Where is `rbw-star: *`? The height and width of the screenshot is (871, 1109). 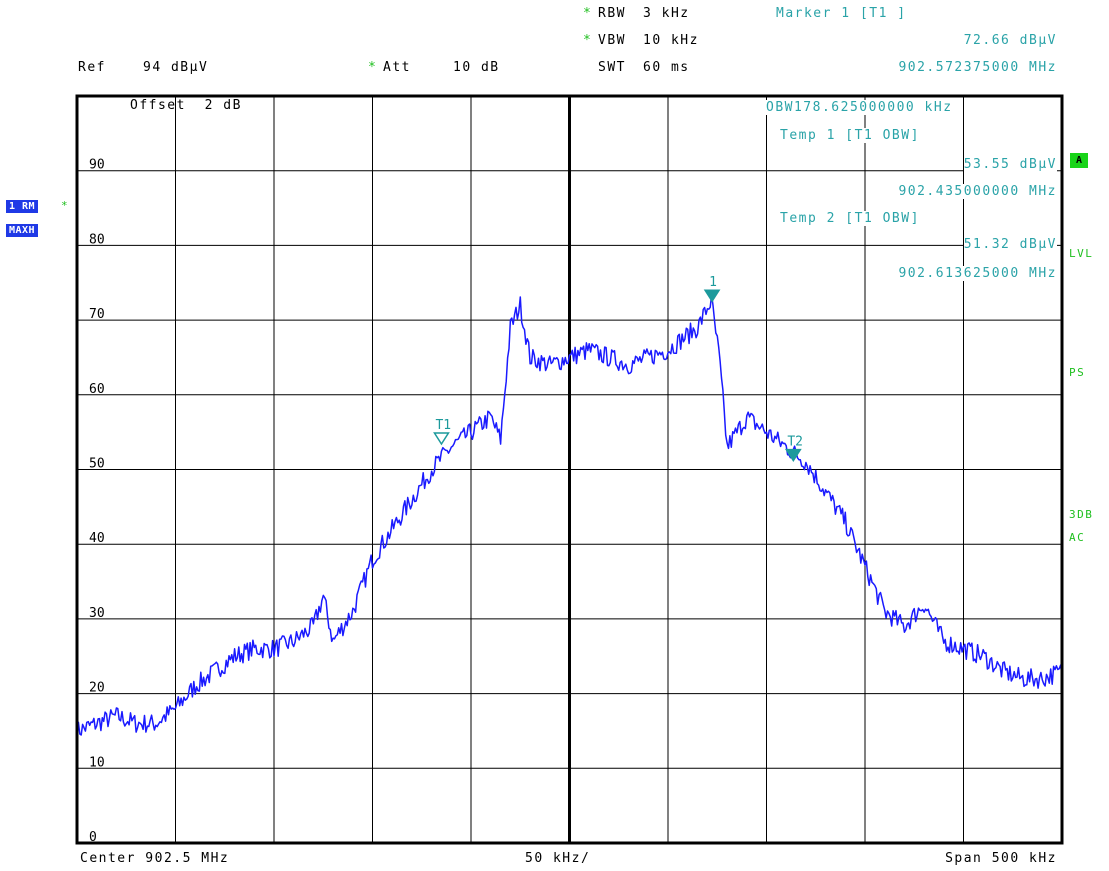 rbw-star: * is located at coordinates (588, 13).